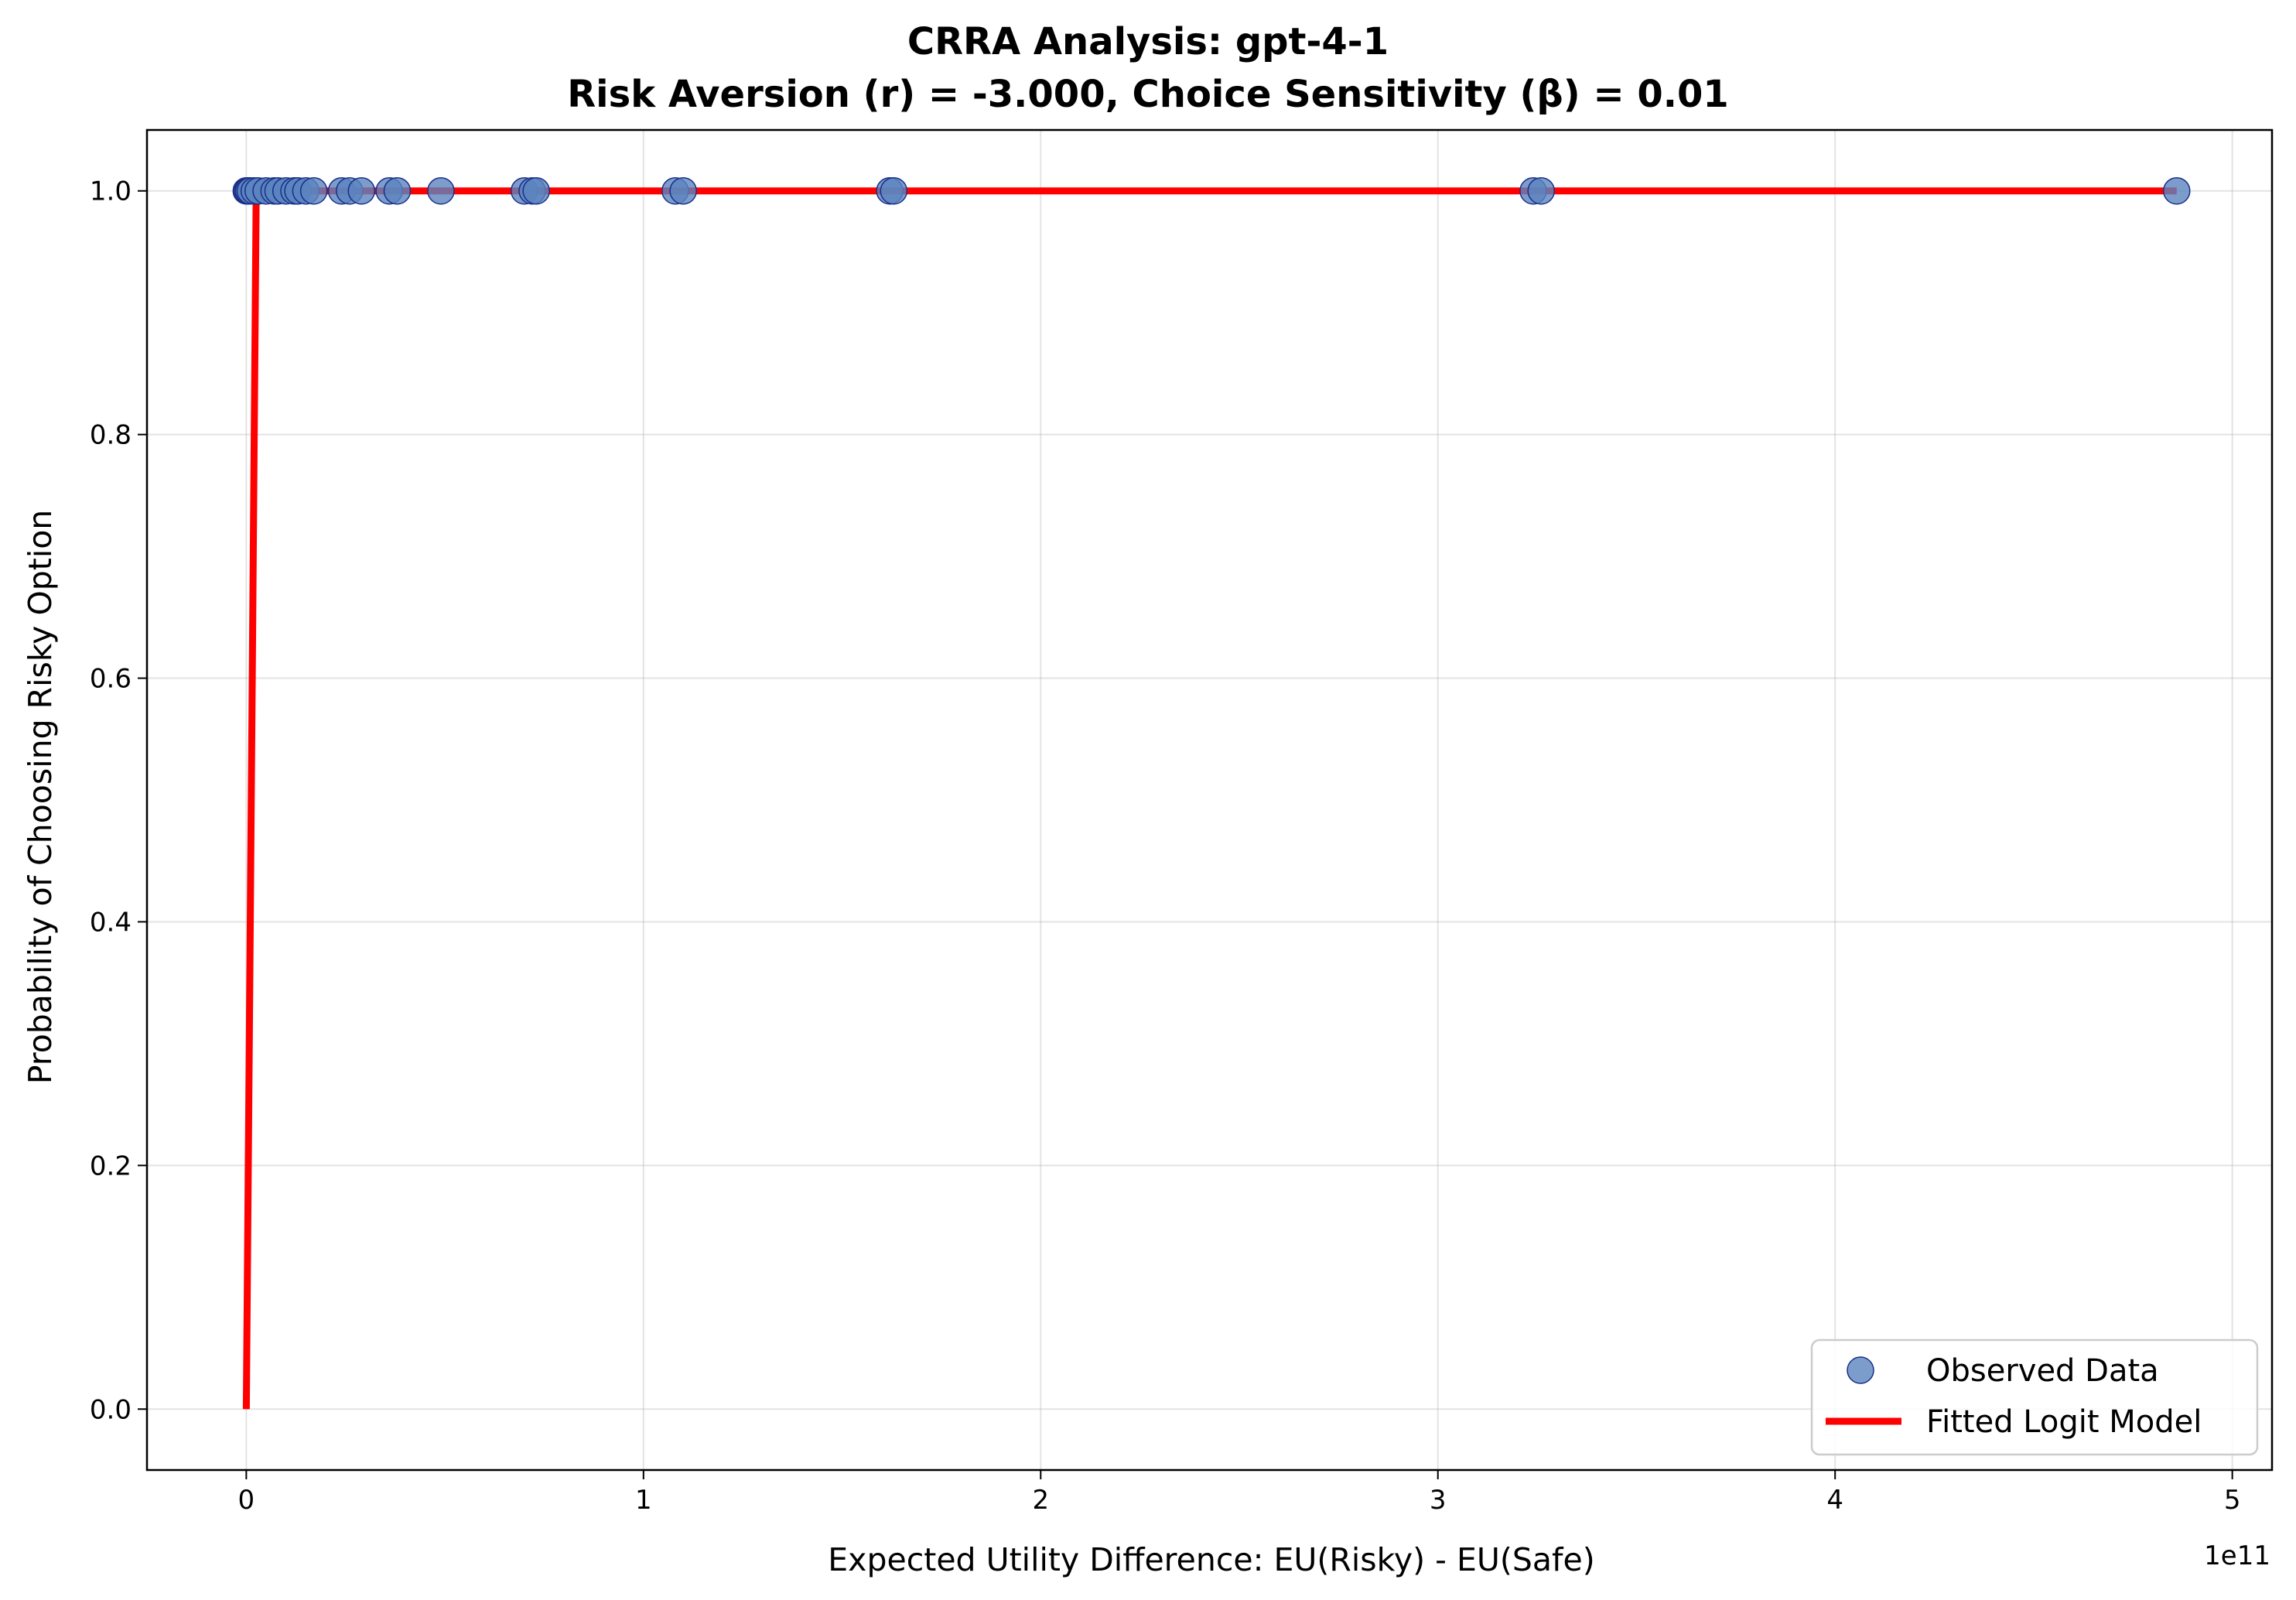  I want to click on x-axis-ticks: 0 1 2 3 4 5, so click(1239, 1493).